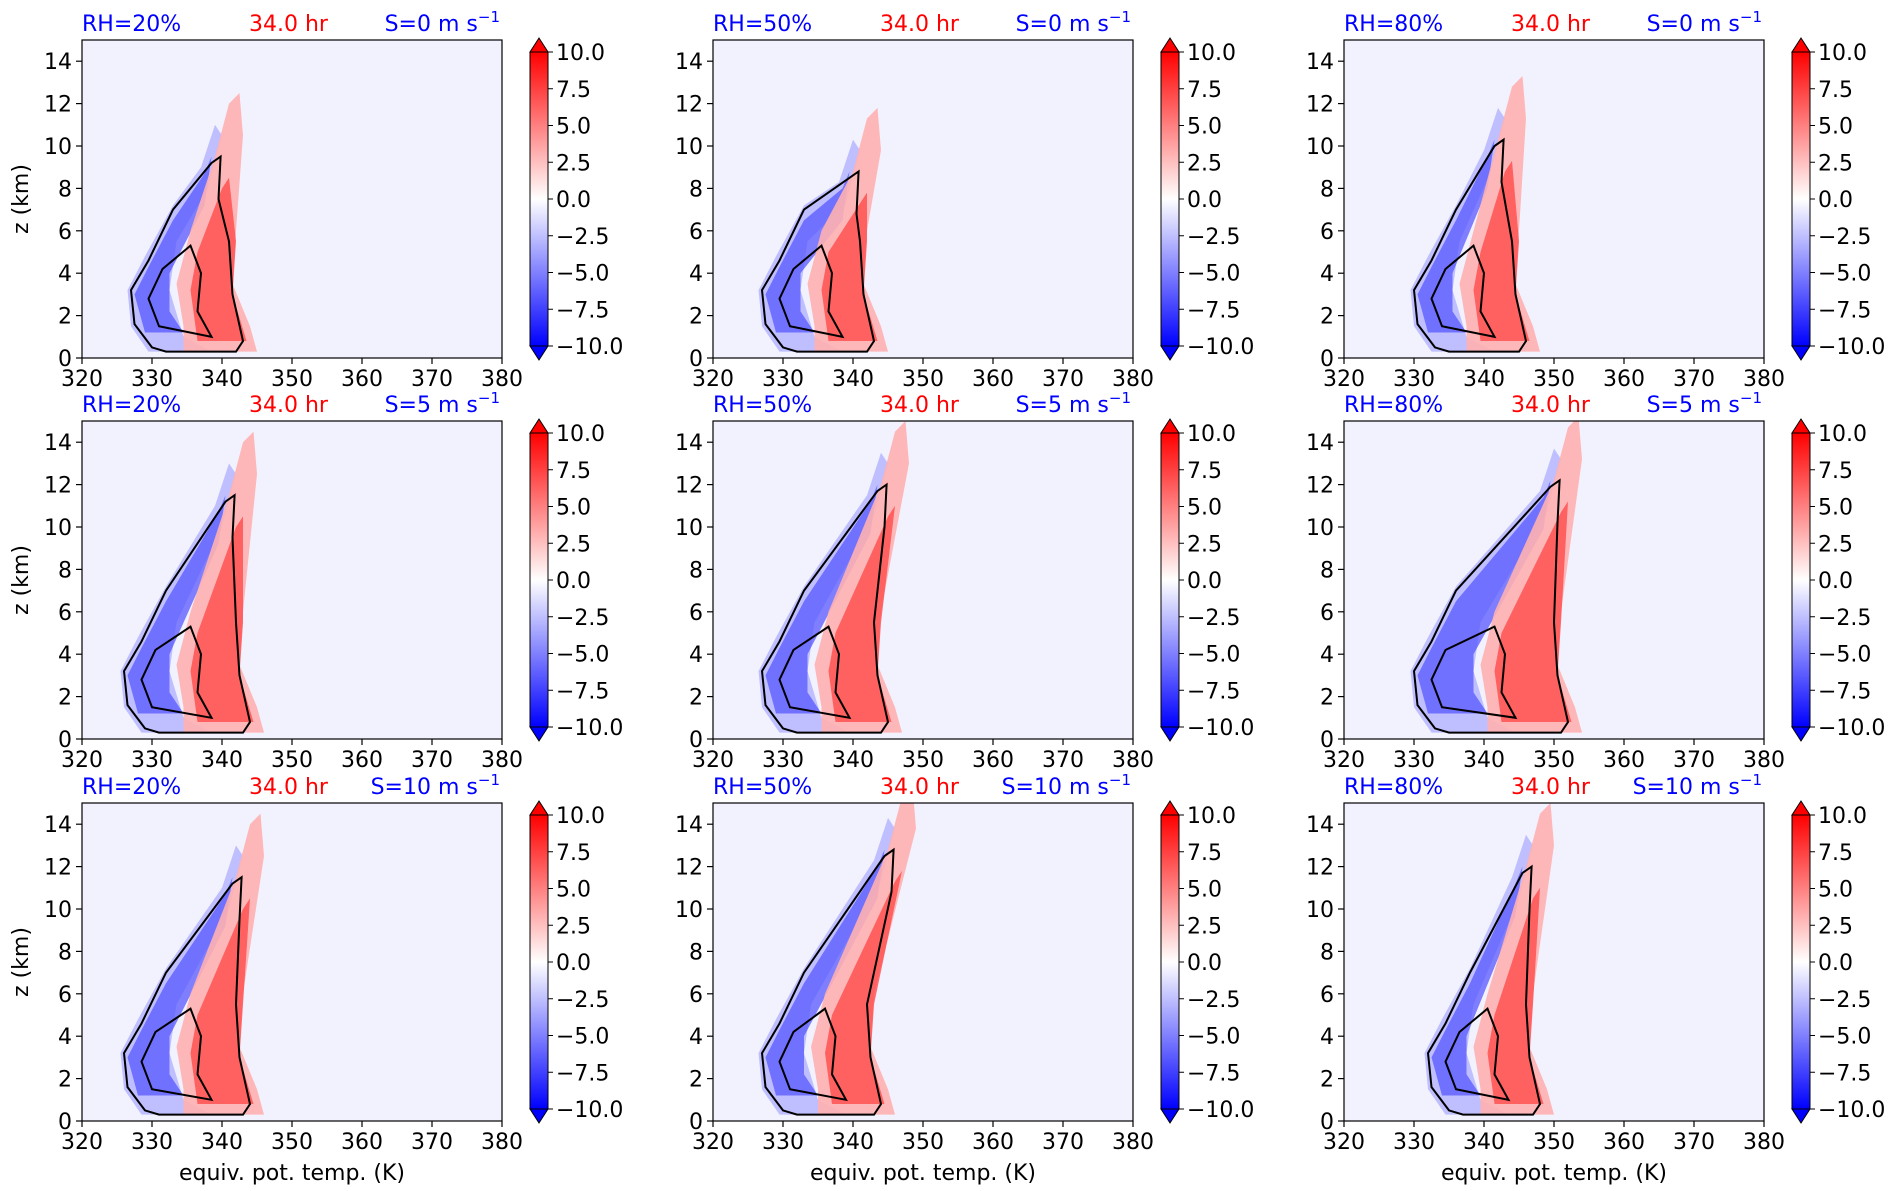 The image size is (1895, 1191). I want to click on outer-contour, so click(818, 261).